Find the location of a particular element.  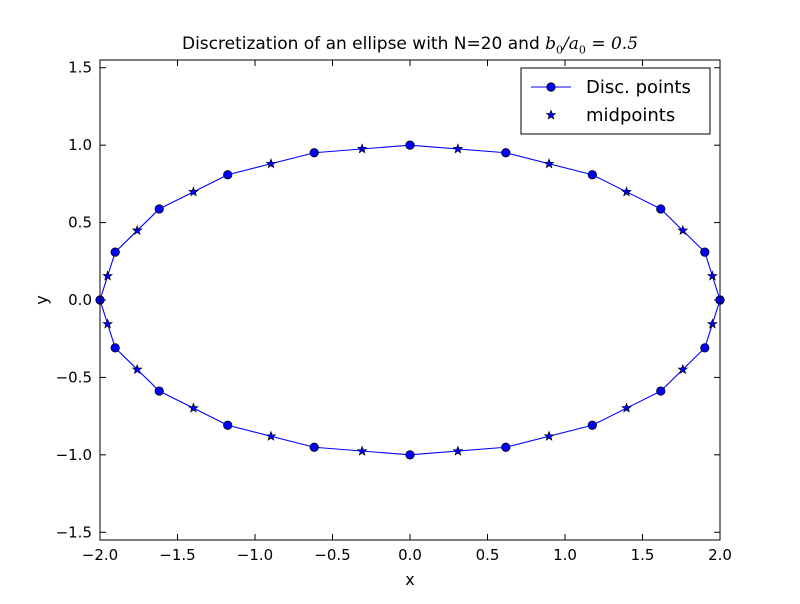

x-tick-label: 1.5 is located at coordinates (643, 555).